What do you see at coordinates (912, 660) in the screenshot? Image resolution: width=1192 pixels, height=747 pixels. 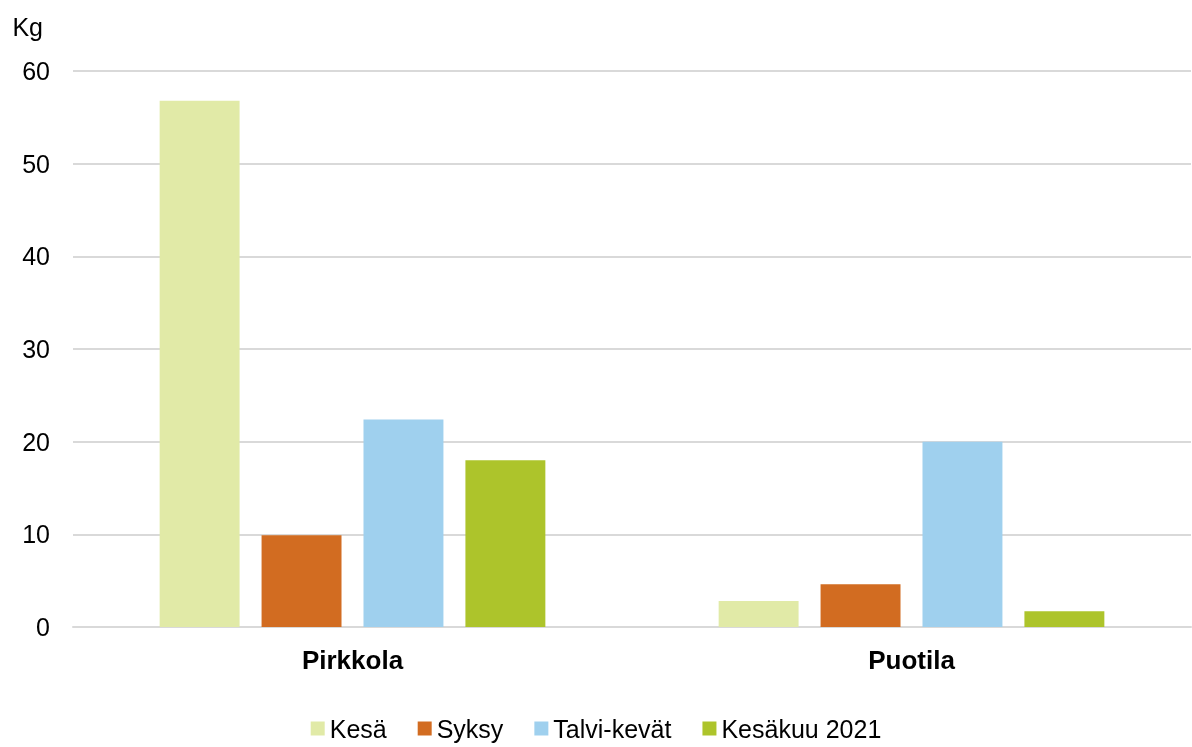 I see `x-tick-label: Puotila` at bounding box center [912, 660].